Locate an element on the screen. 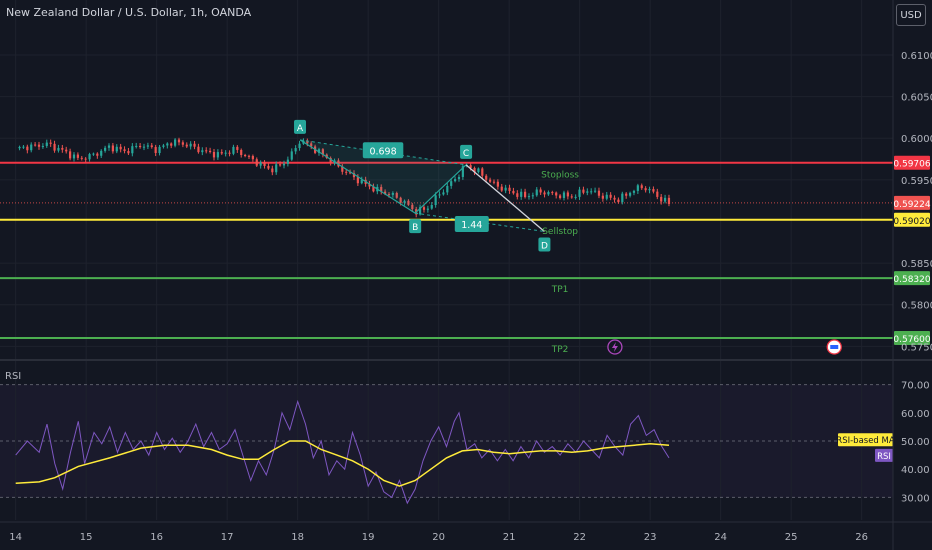  candlestick-series is located at coordinates (344, 177).